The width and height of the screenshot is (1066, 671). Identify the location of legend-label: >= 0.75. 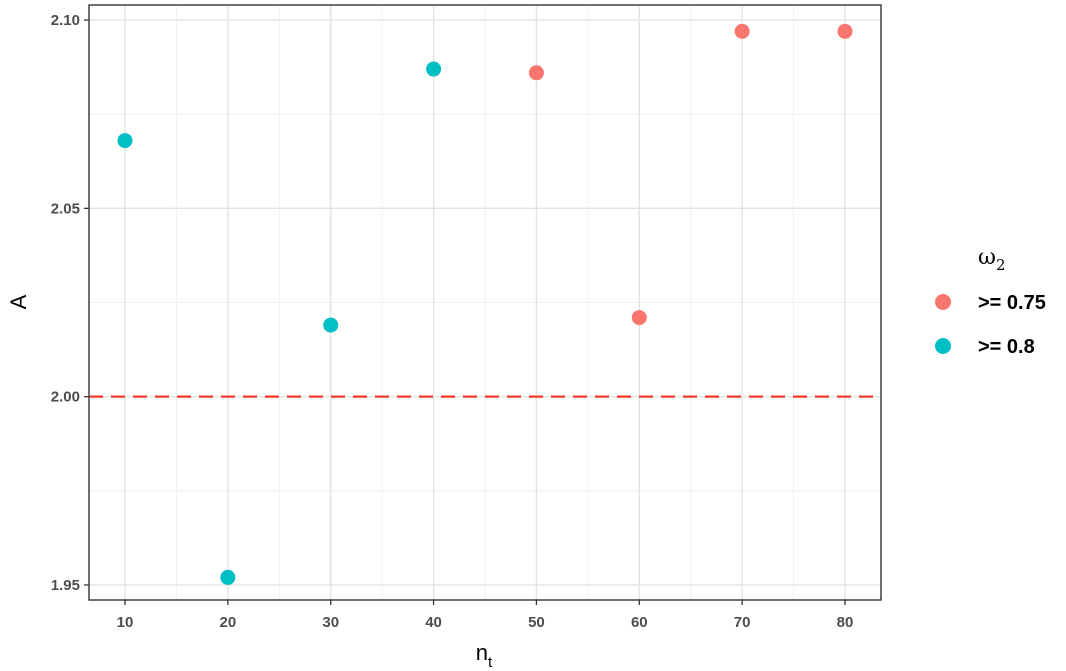
(1012, 303).